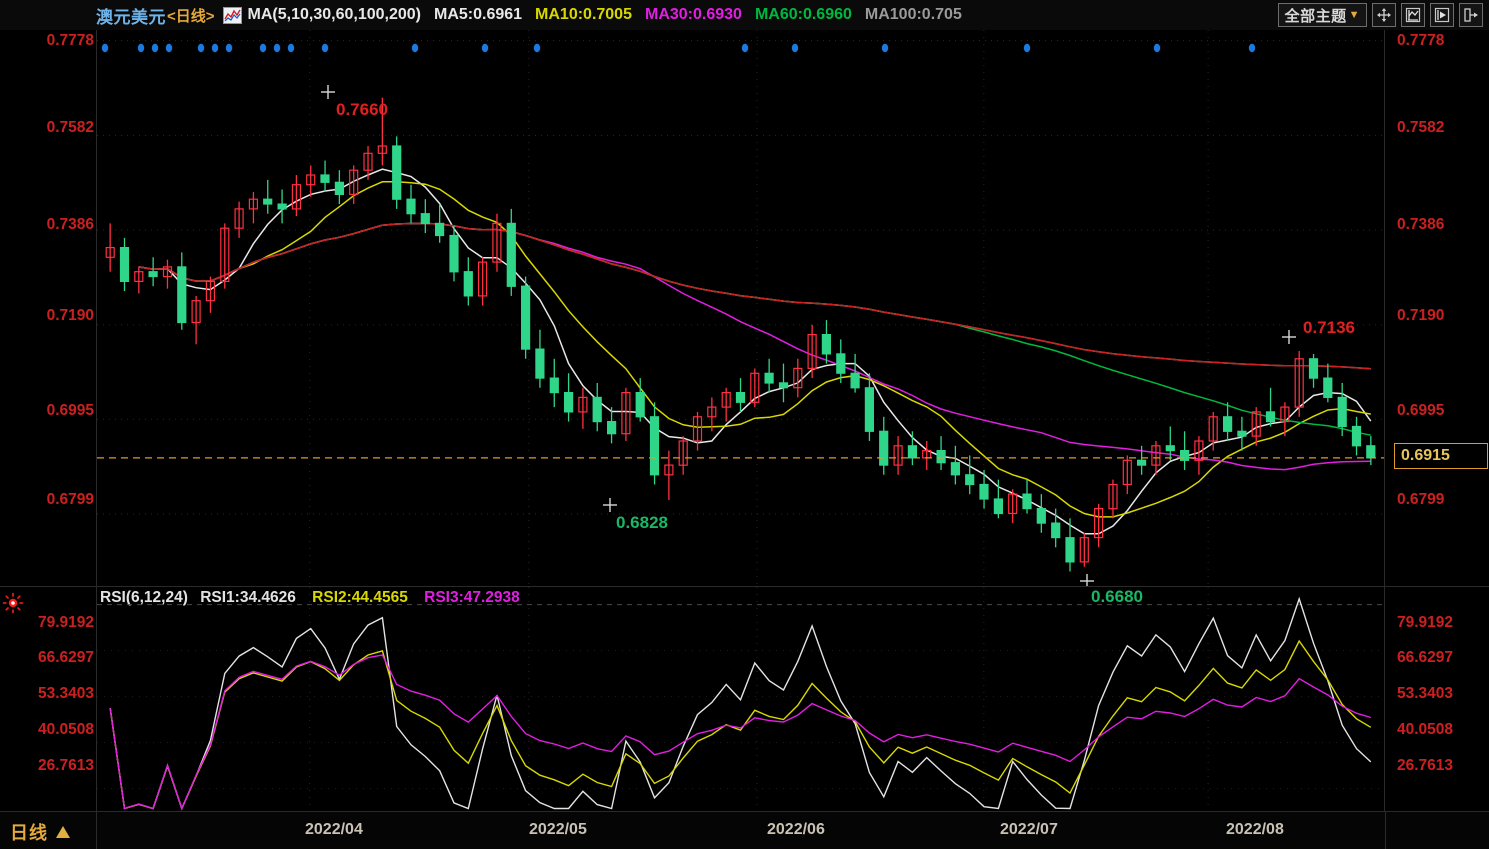 This screenshot has height=849, width=1489. What do you see at coordinates (13, 603) in the screenshot?
I see `alert-dot-icon` at bounding box center [13, 603].